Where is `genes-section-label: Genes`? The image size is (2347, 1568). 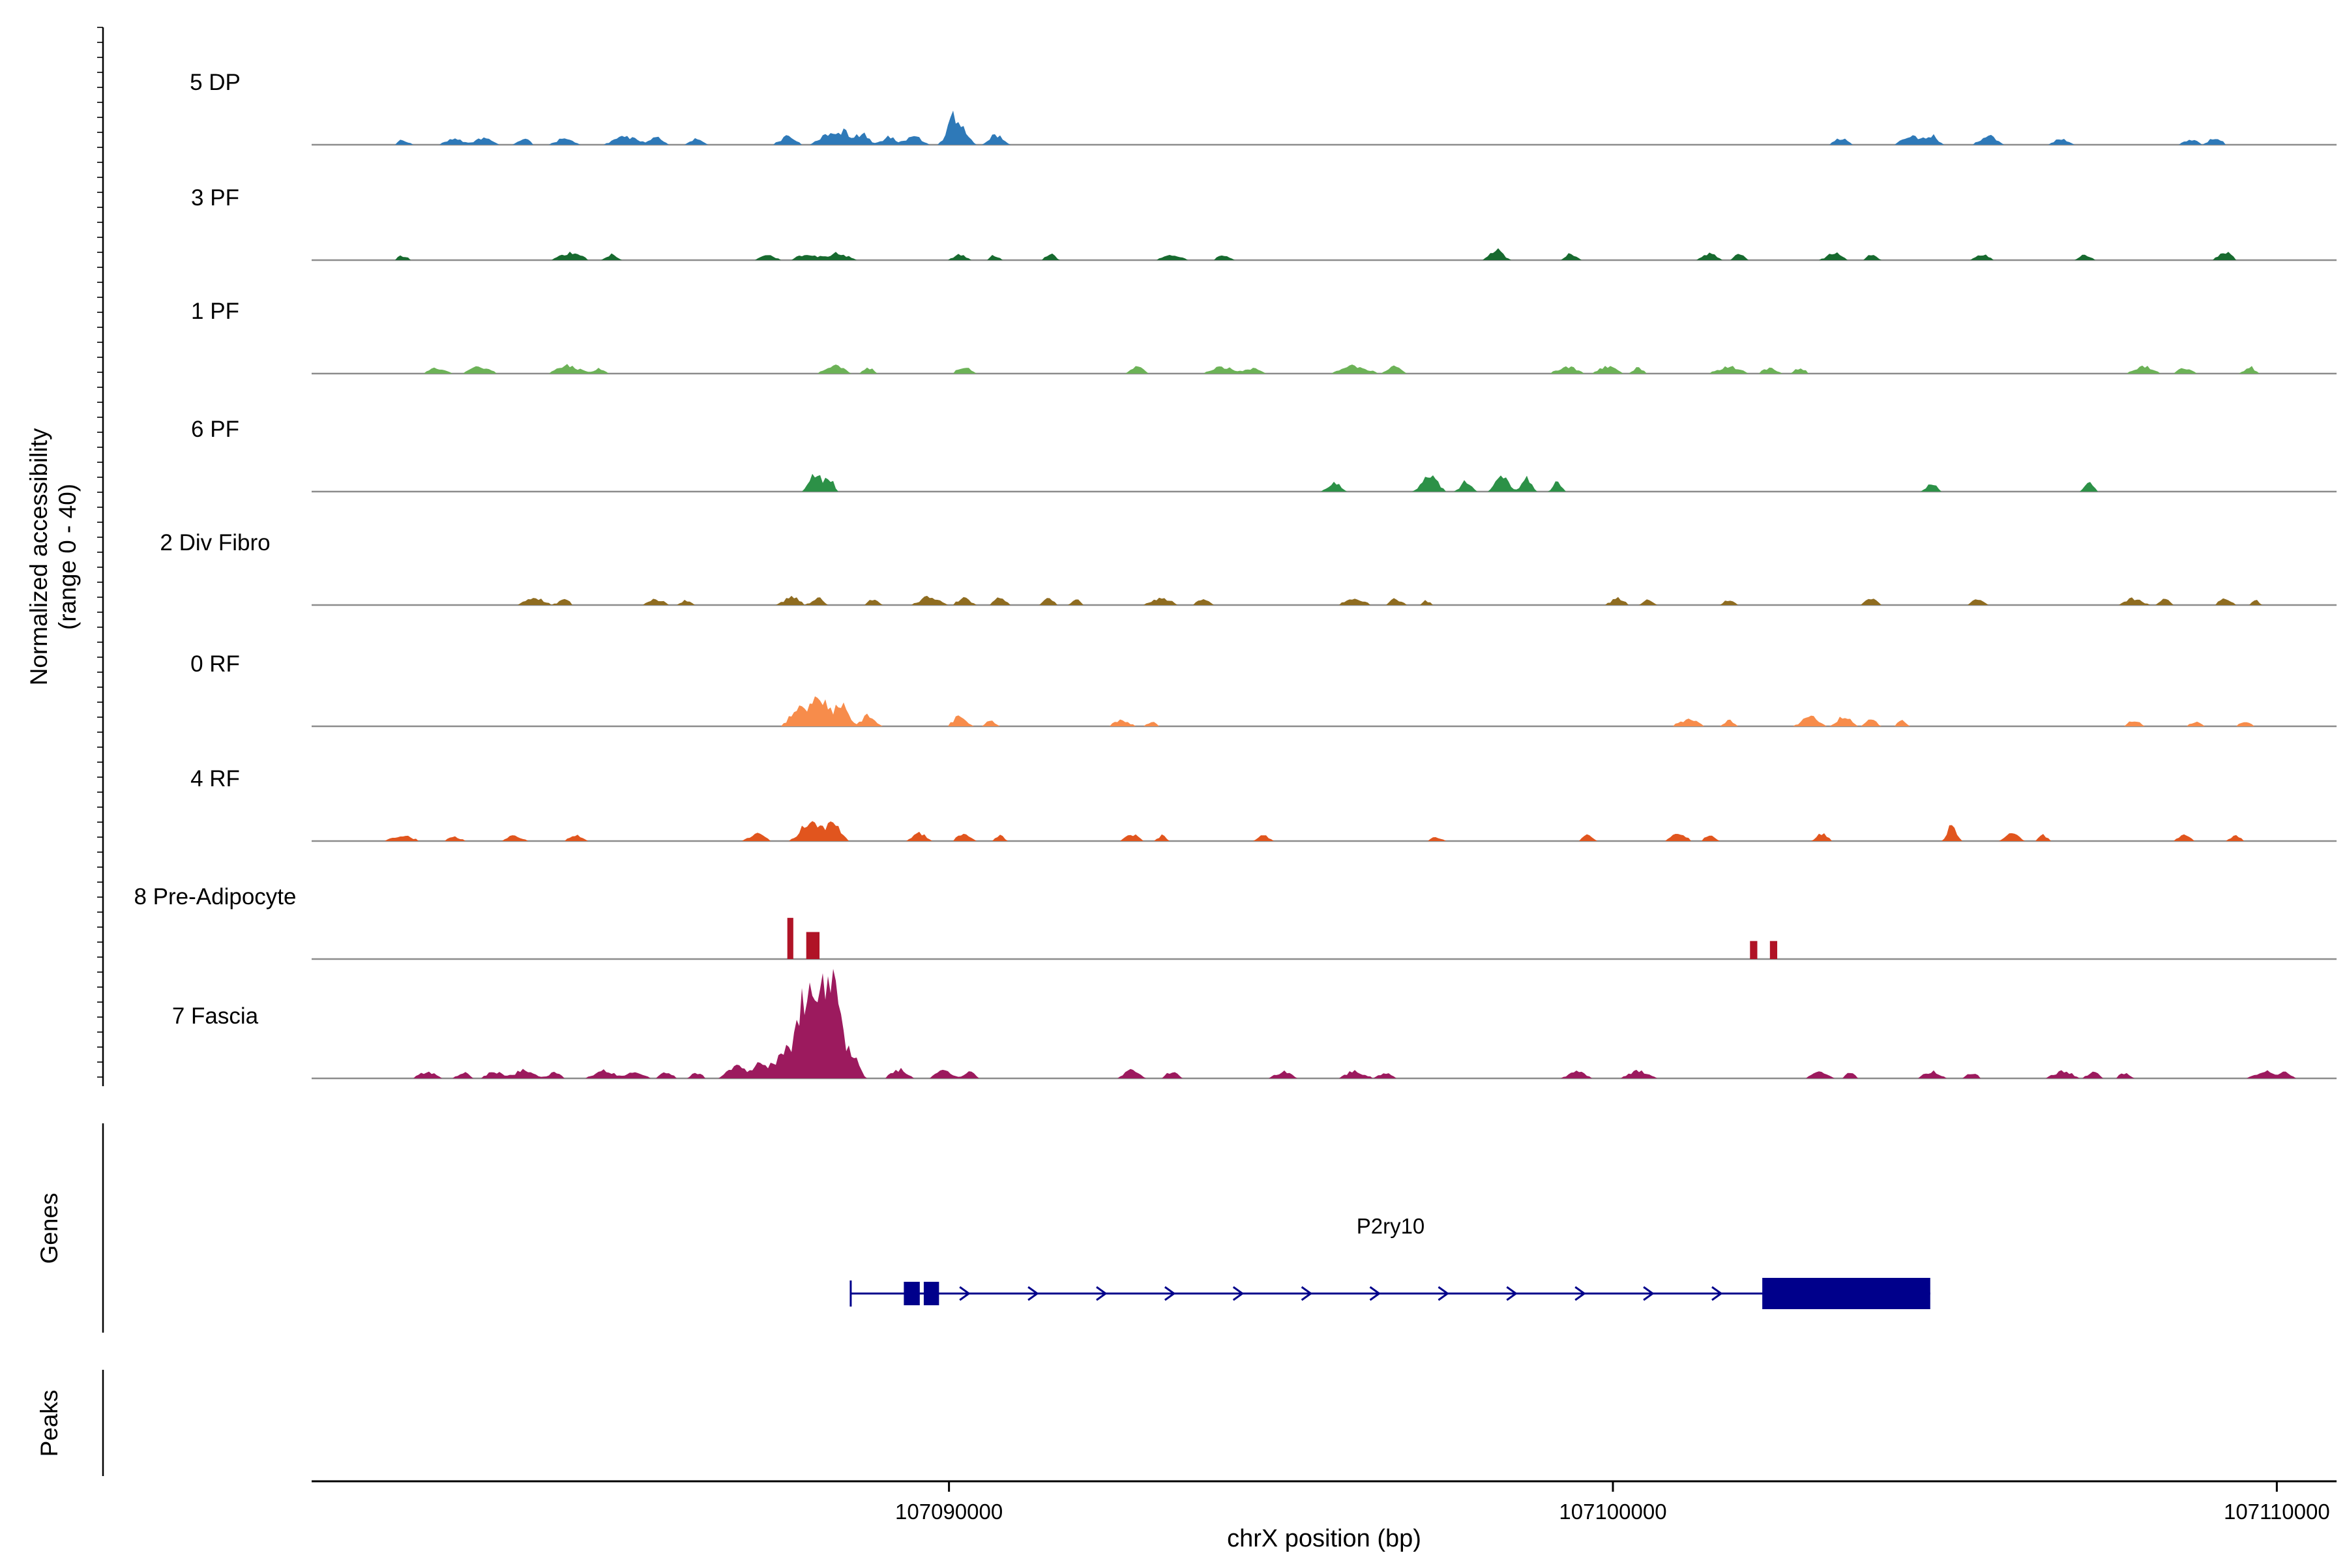
genes-section-label: Genes is located at coordinates (49, 1228).